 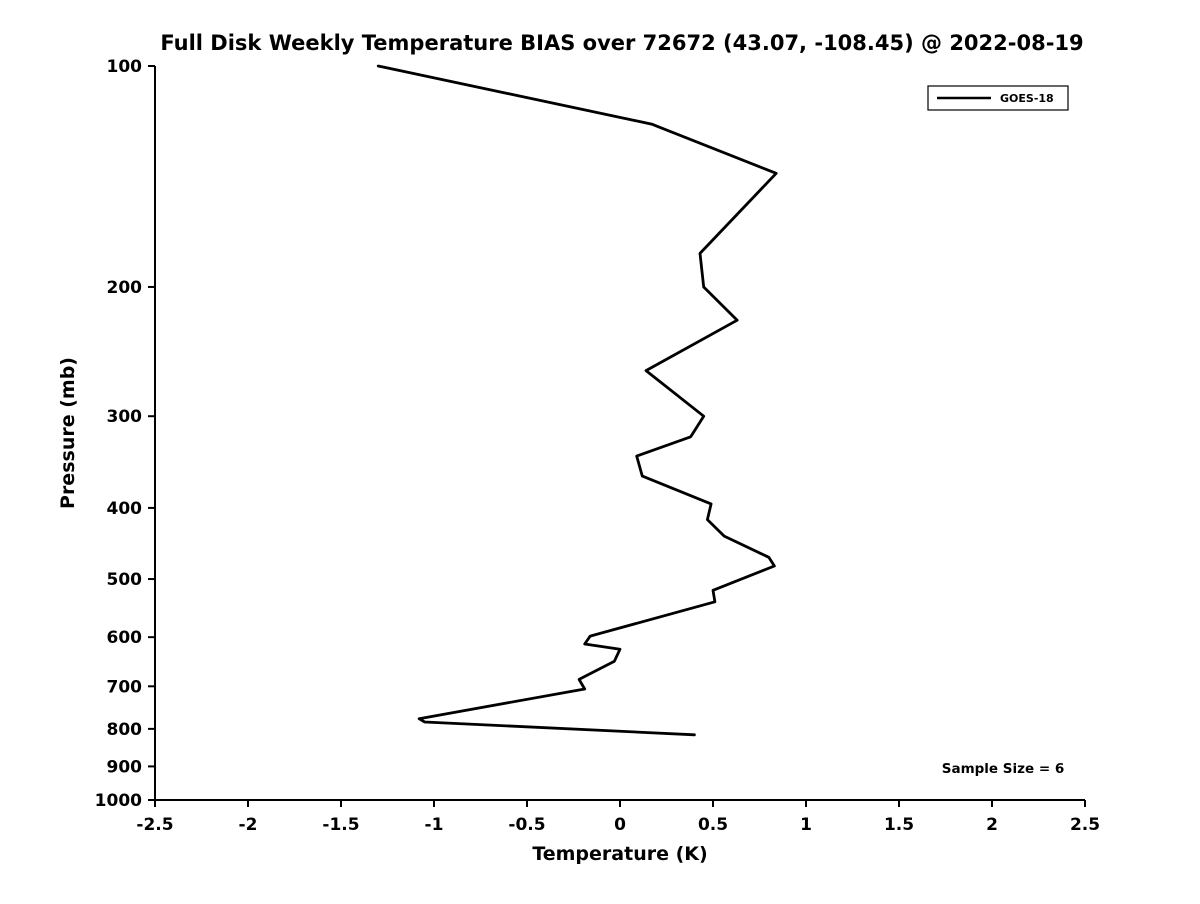 What do you see at coordinates (713, 825) in the screenshot?
I see `x-tick-label: 0.5` at bounding box center [713, 825].